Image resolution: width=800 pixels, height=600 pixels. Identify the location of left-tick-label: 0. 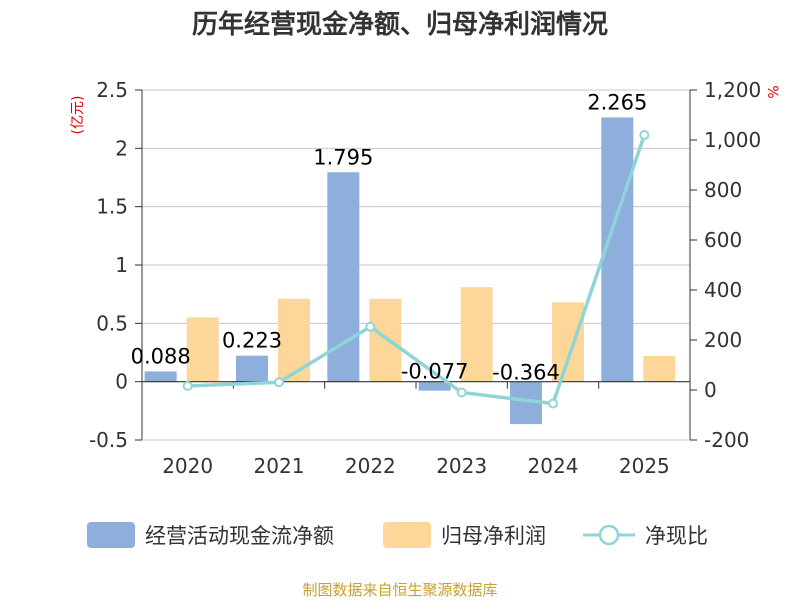
(121, 382).